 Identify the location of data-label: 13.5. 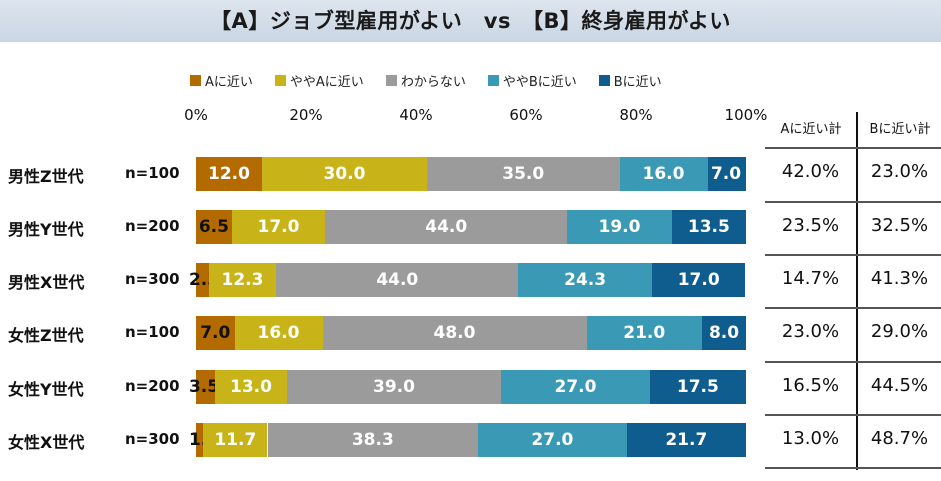
(708, 227).